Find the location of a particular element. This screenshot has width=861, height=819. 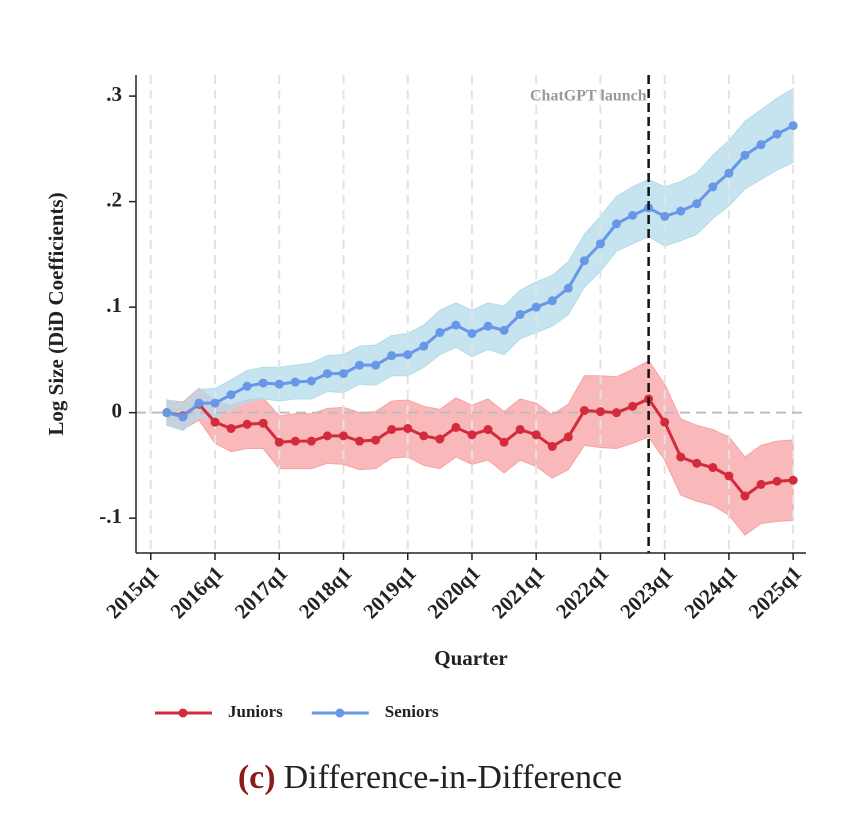

y-tick-label: .3 is located at coordinates (114, 94).